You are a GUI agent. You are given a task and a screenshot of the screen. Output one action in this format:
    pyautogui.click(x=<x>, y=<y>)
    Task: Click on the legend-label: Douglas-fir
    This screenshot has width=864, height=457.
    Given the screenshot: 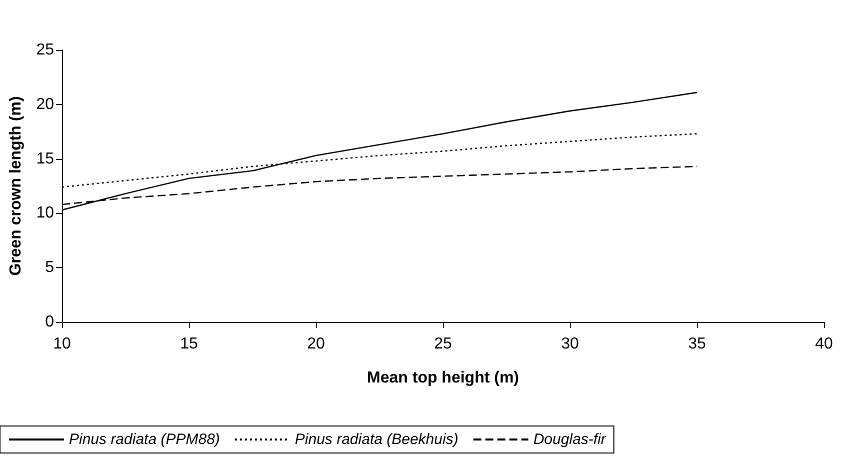 What is the action you would take?
    pyautogui.click(x=570, y=439)
    